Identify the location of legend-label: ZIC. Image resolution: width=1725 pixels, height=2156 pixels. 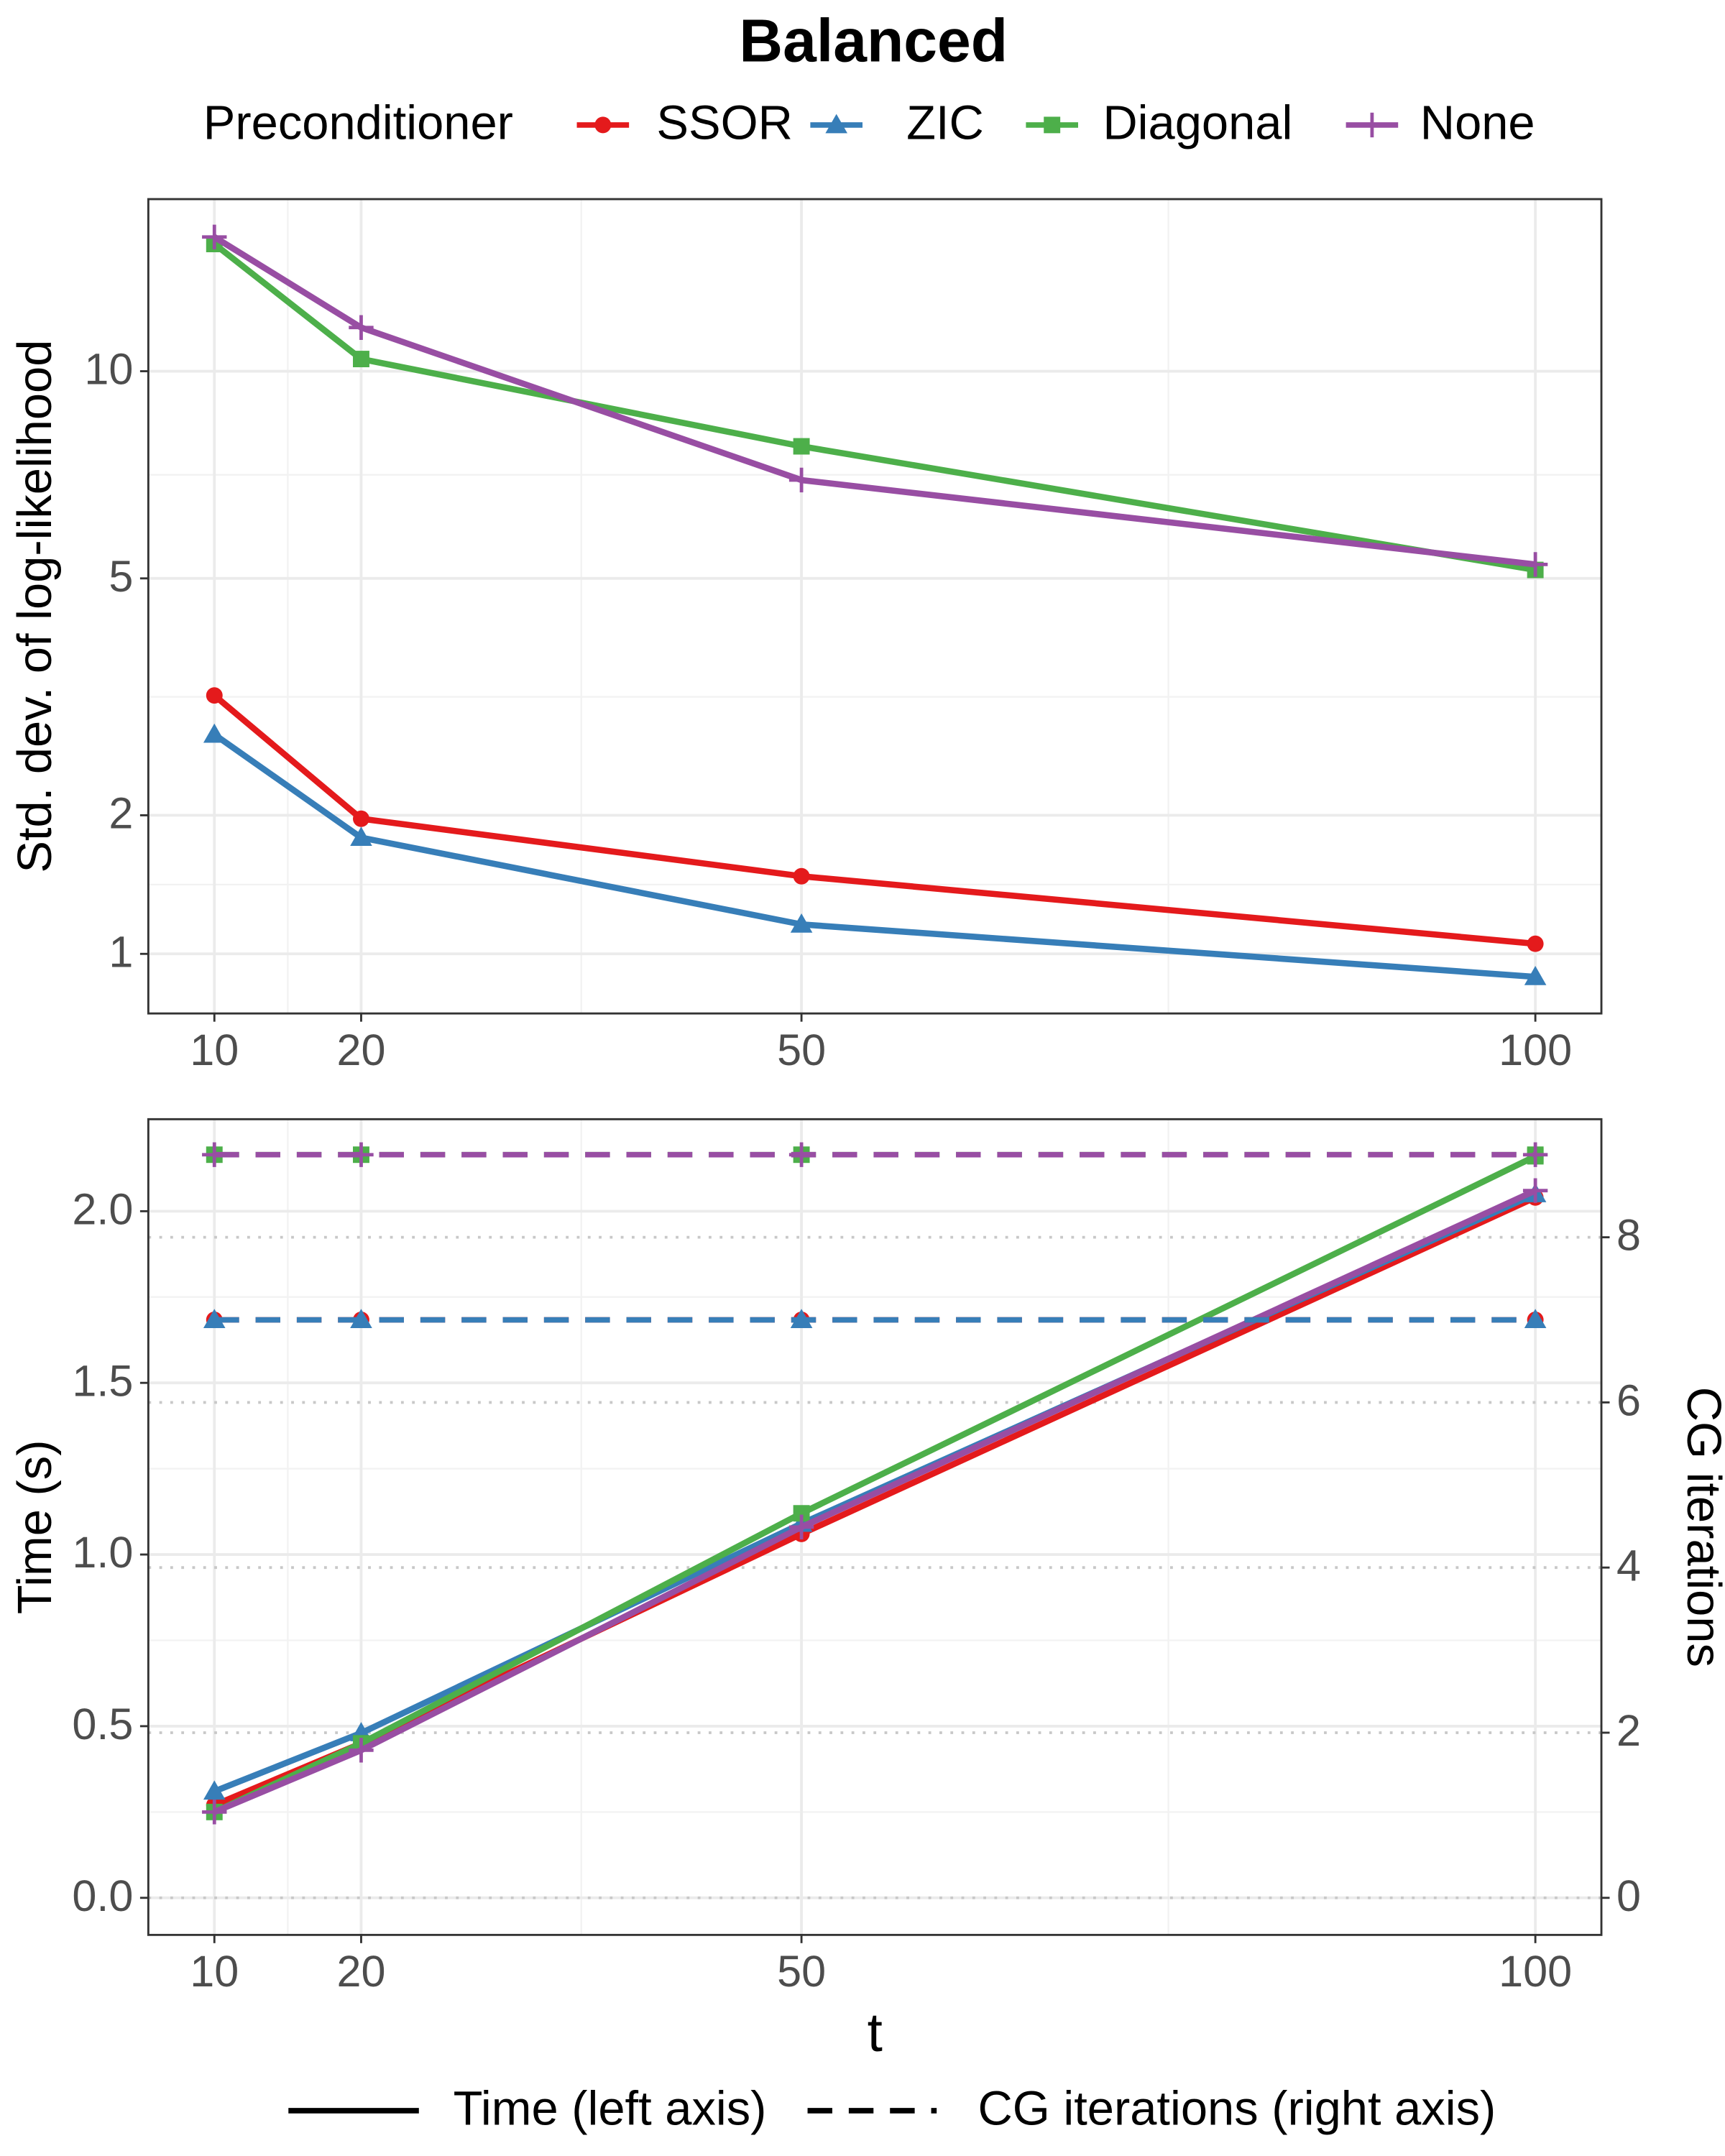
(945, 123).